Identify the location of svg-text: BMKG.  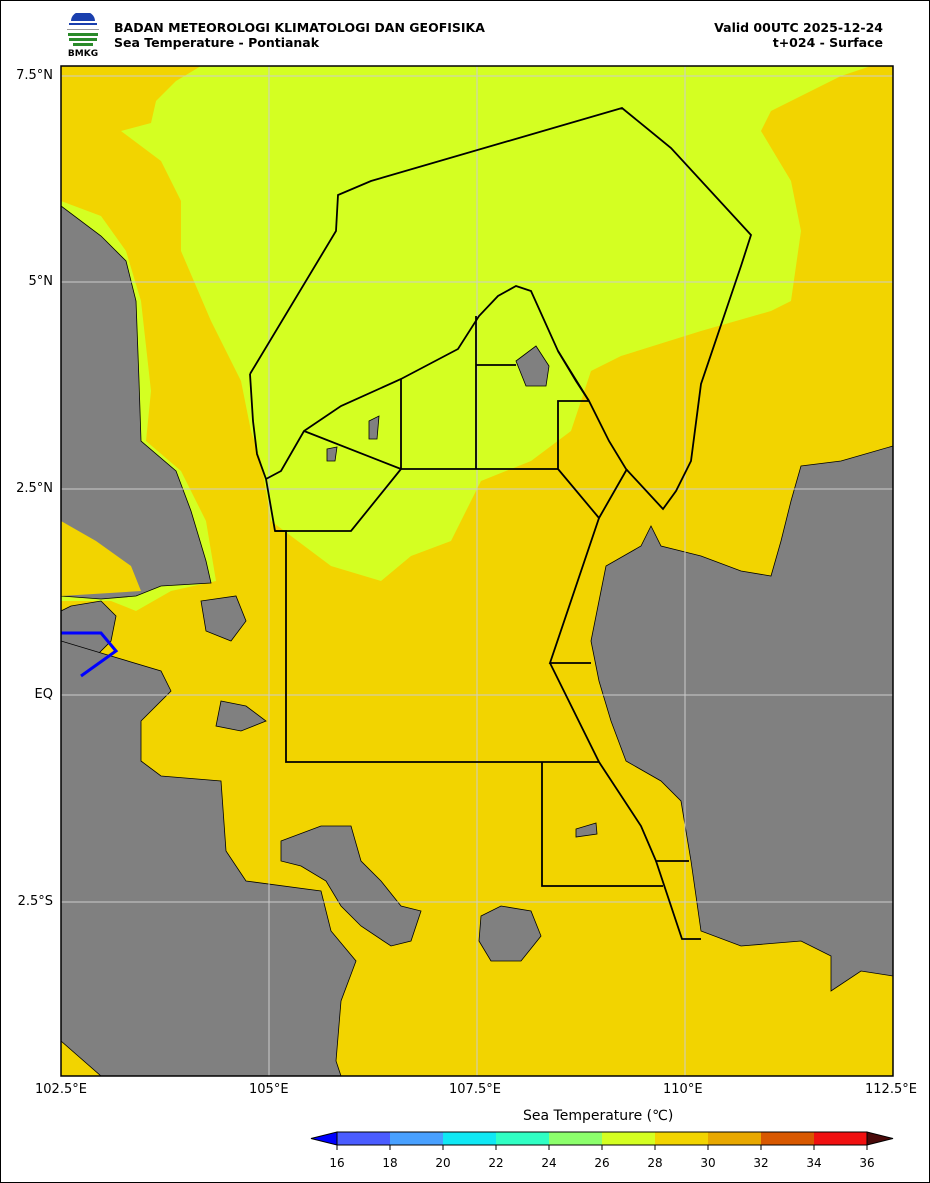
(83, 53).